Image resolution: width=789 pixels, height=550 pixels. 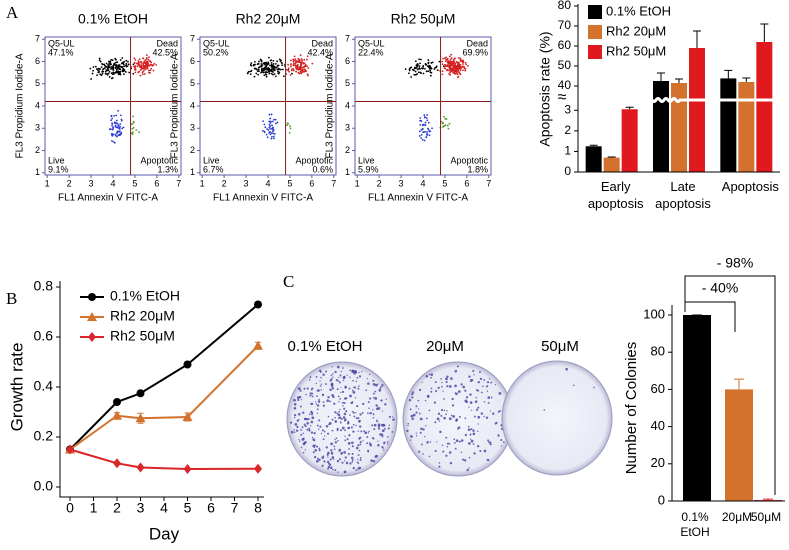 I want to click on x-tick-label: 3, so click(x=246, y=183).